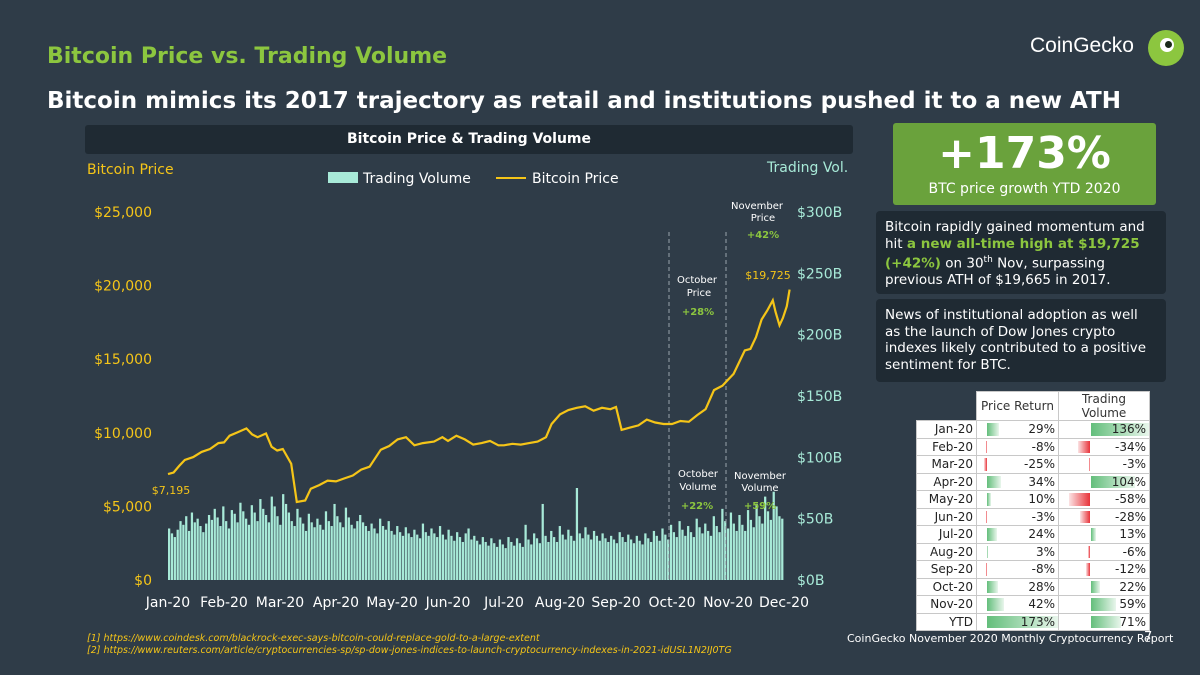 The image size is (1200, 675). Describe the element at coordinates (1128, 481) in the screenshot. I see `trading-volume-cell-value: 104%` at that location.